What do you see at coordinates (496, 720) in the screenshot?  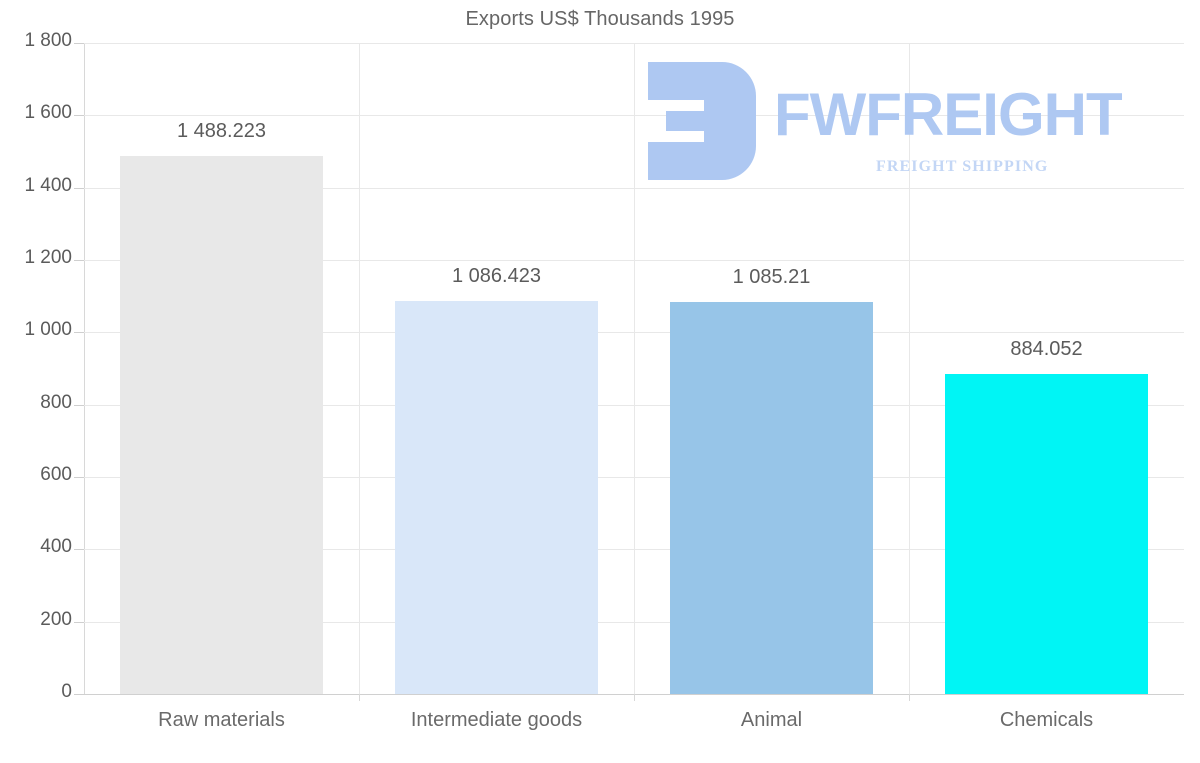 I see `x-axis-category-label: Intermediate goods` at bounding box center [496, 720].